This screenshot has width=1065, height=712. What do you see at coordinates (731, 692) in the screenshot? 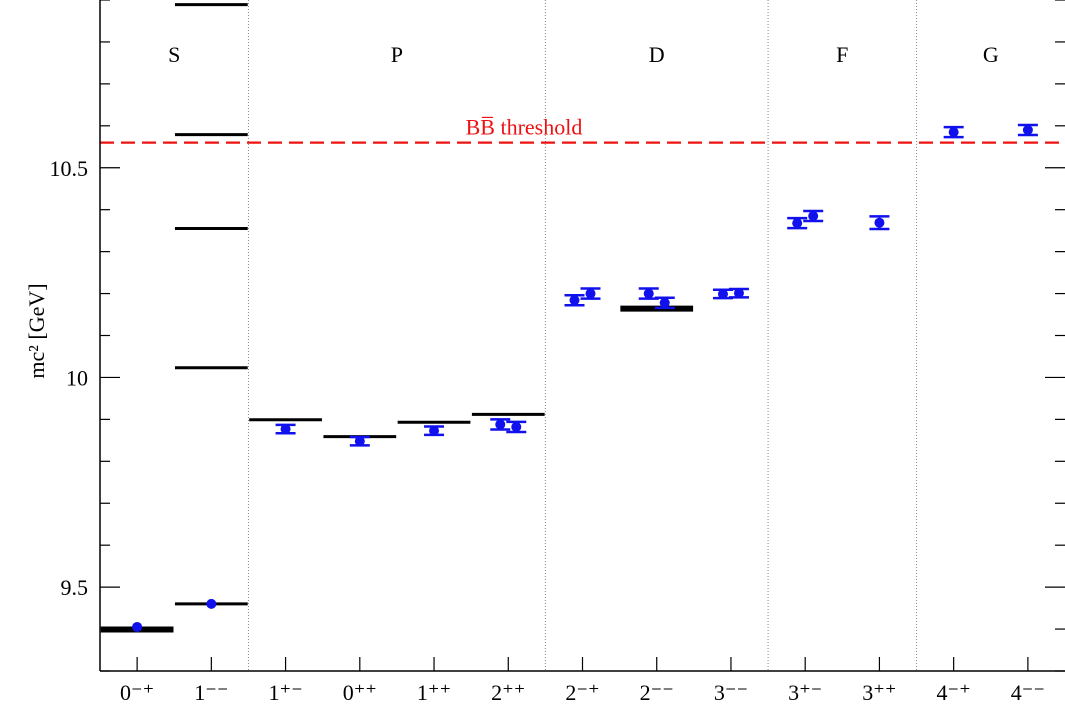
I see `x-tick-label: 3⁻⁻` at bounding box center [731, 692].